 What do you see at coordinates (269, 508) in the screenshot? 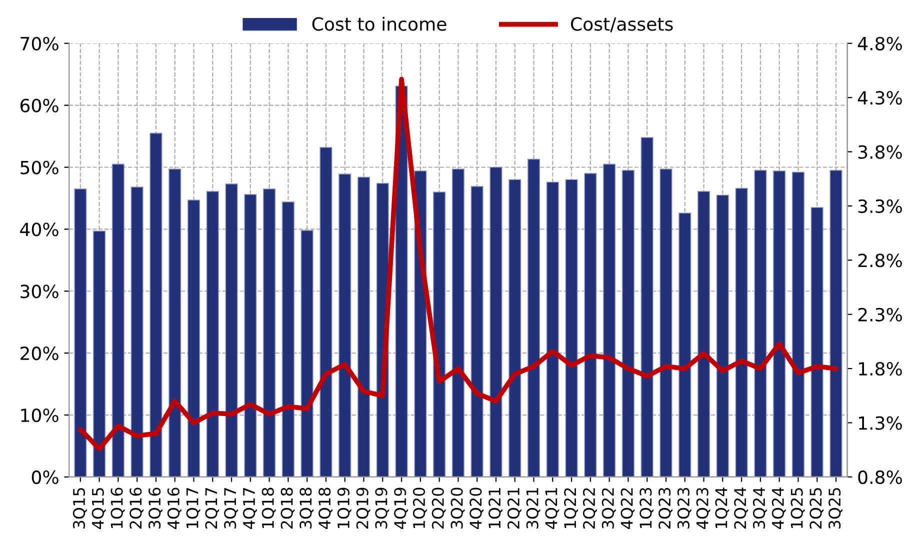
I see `x-tick-label: 1Q18` at bounding box center [269, 508].